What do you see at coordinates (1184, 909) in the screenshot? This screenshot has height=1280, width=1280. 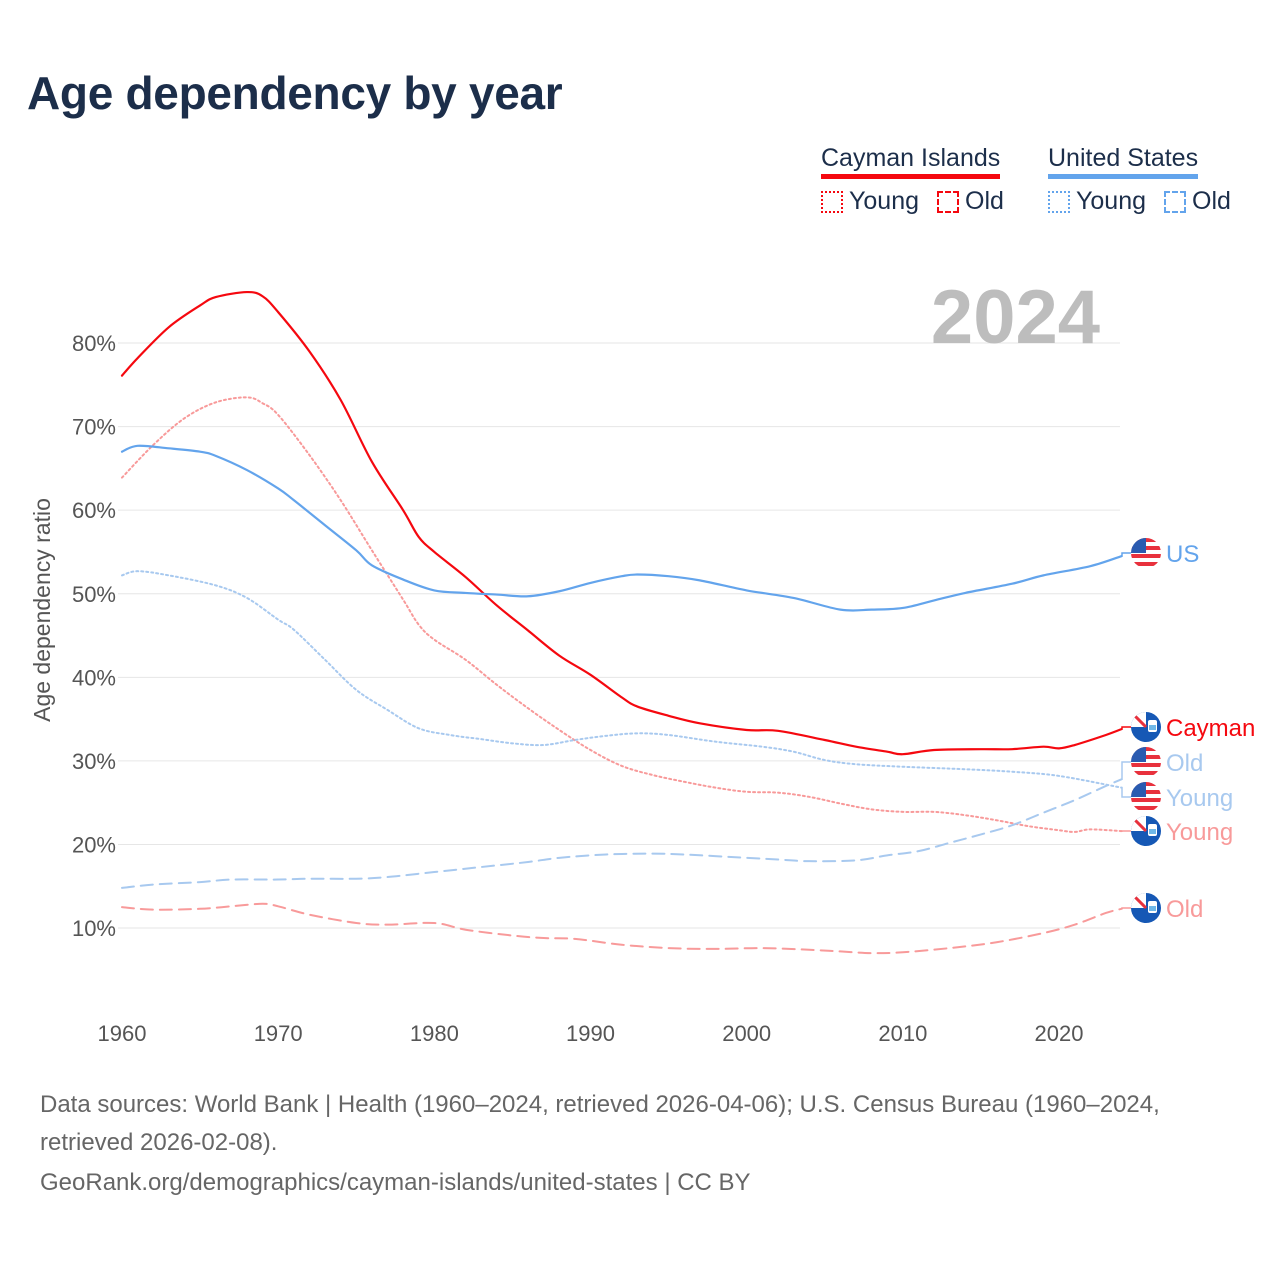 I see `end-label-cayman-old: Old` at bounding box center [1184, 909].